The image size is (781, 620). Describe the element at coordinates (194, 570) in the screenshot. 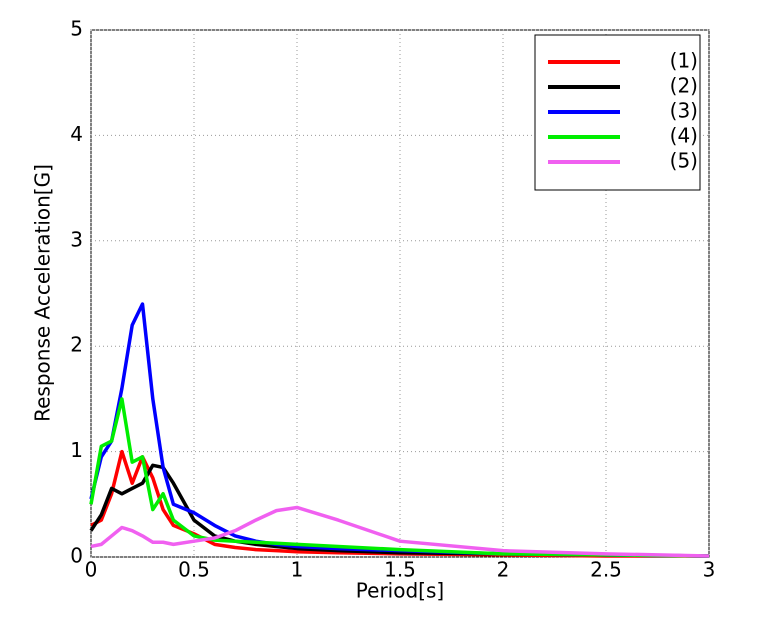

I see `x-tick-label: 0.5` at that location.